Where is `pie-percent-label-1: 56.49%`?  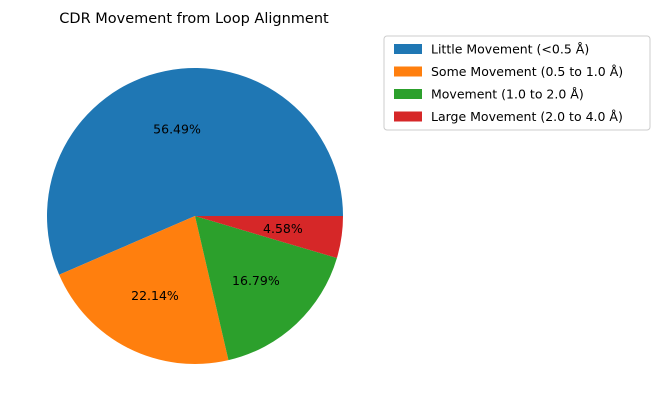 pie-percent-label-1: 56.49% is located at coordinates (177, 129).